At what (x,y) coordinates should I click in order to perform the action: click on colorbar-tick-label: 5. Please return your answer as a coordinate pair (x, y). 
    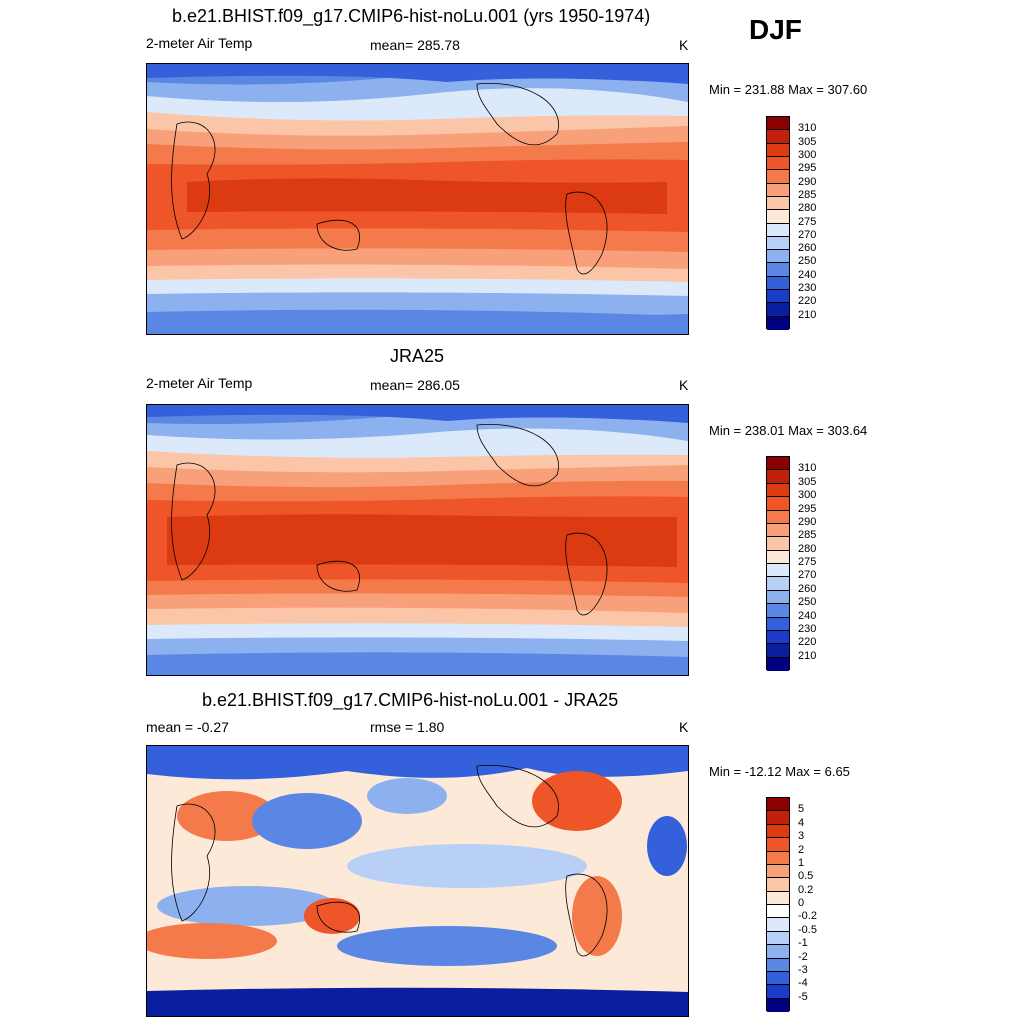
    Looking at the image, I should click on (801, 809).